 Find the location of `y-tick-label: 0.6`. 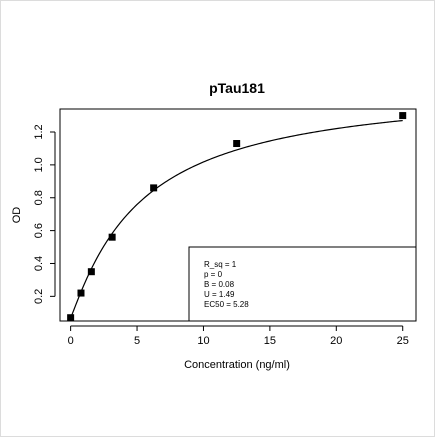

y-tick-label: 0.6 is located at coordinates (39, 230).